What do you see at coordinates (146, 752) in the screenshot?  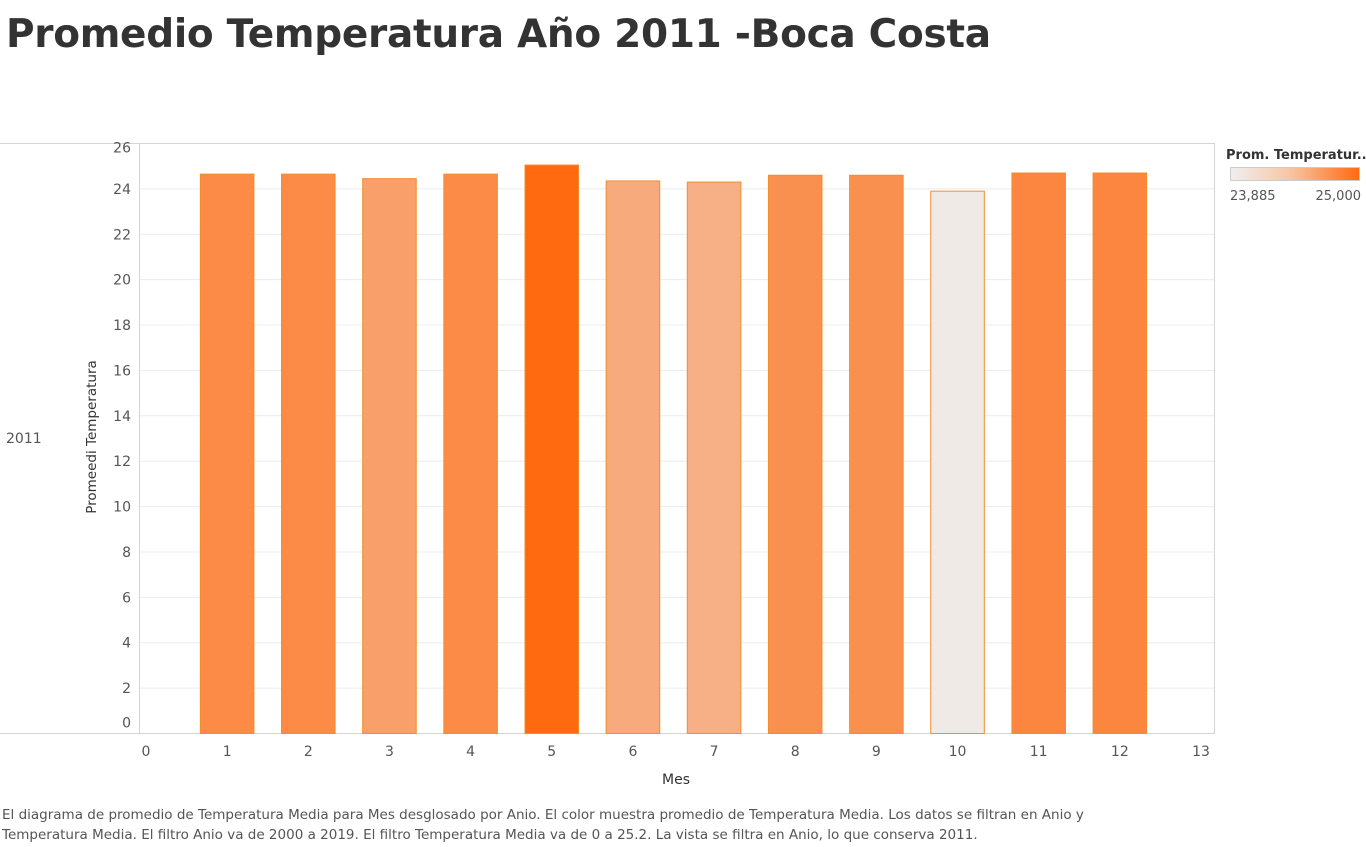 I see `x-tick-label: 0` at bounding box center [146, 752].